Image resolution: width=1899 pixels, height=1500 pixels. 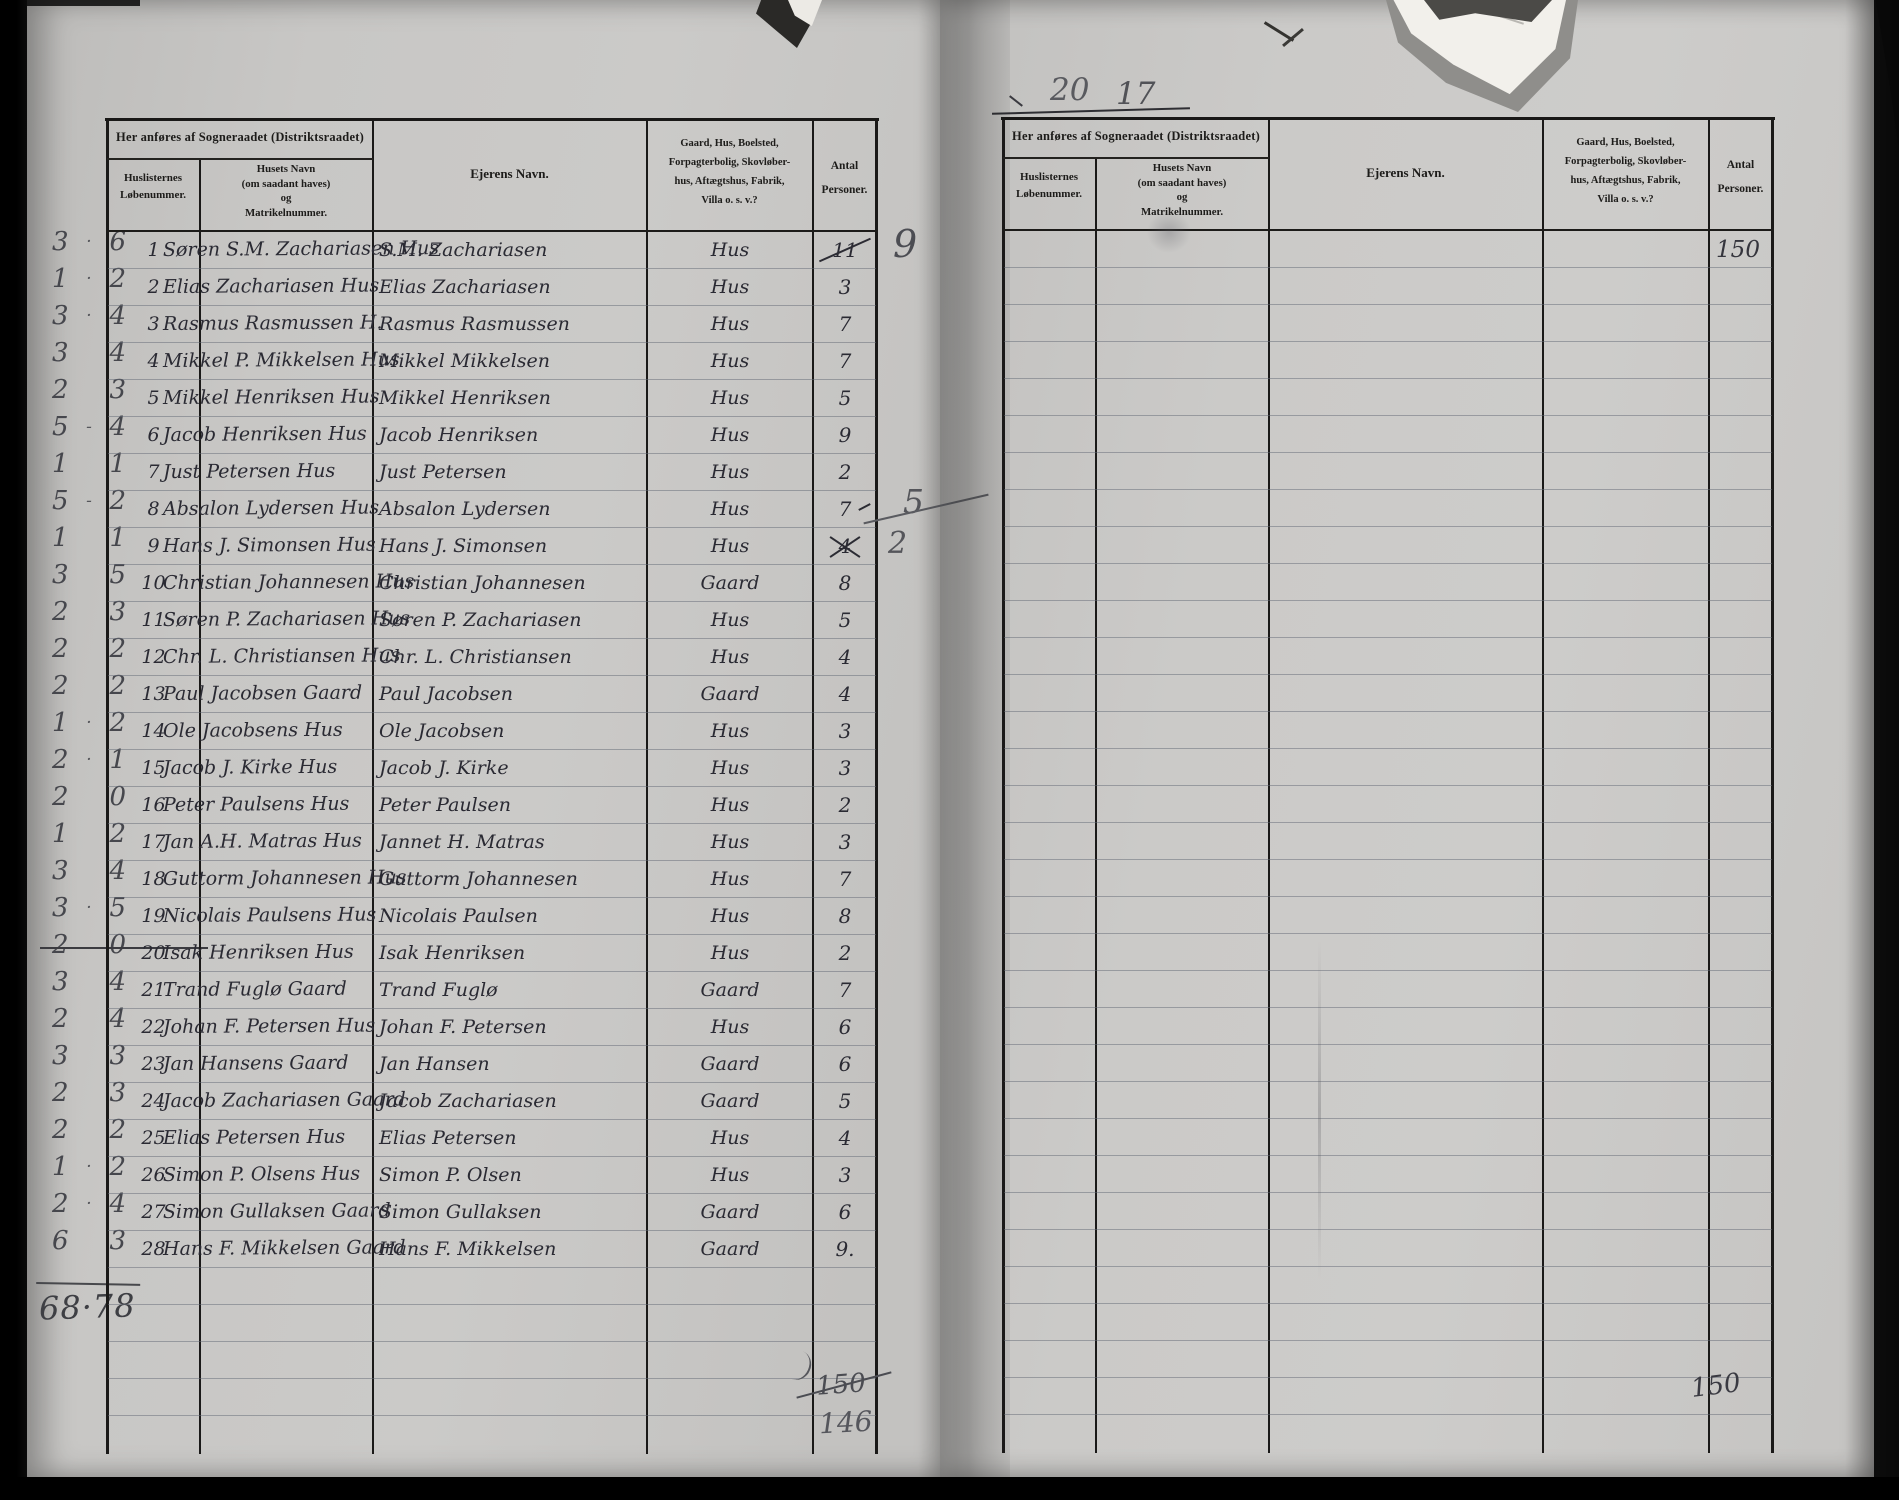 I want to click on row-number: 26, so click(x=153, y=1175).